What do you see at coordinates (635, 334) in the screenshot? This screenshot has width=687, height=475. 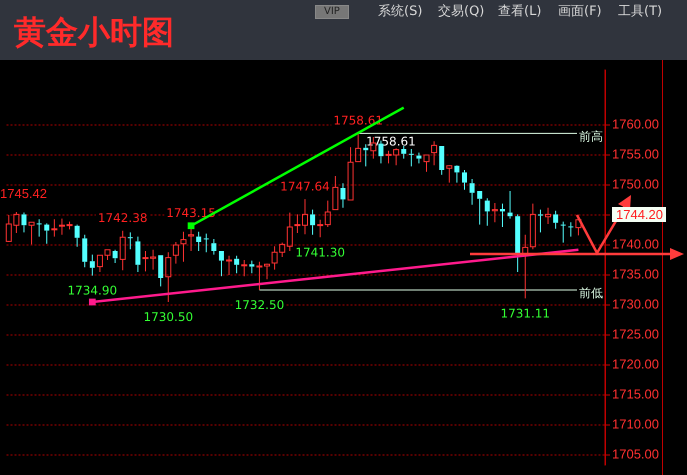 I see `y-tick-label: 1725.00` at bounding box center [635, 334].